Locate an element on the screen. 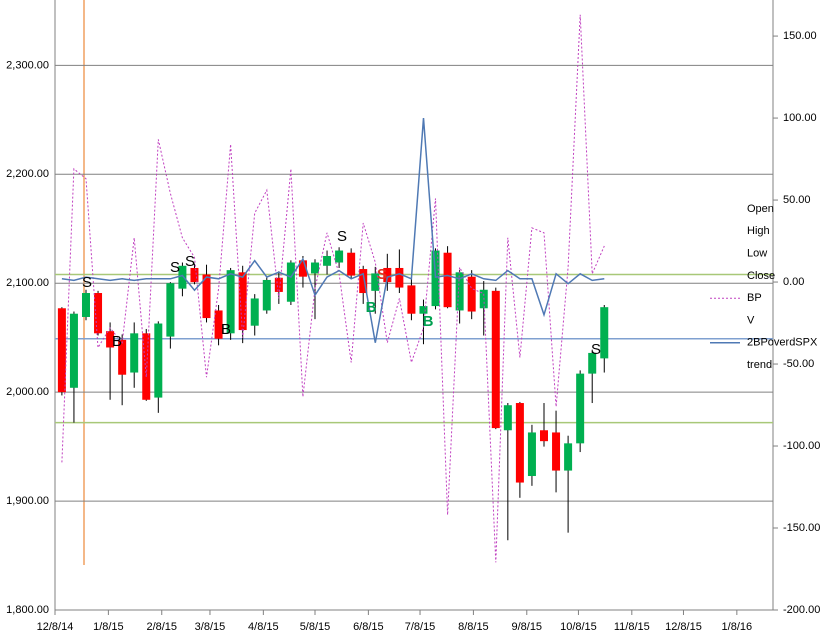  y2-tick-label: 0.00 is located at coordinates (793, 282).